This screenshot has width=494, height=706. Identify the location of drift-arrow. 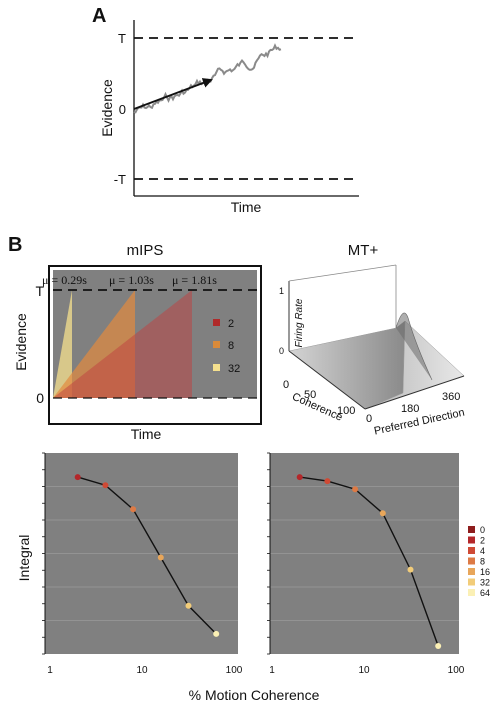
(173, 94).